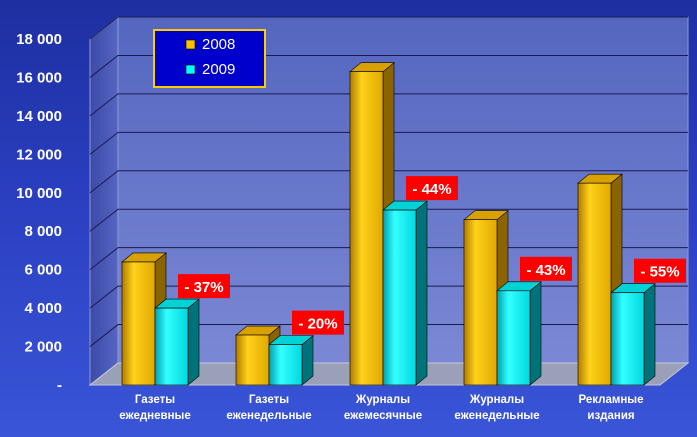 Image resolution: width=697 pixels, height=437 pixels. I want to click on legend, so click(209, 58).